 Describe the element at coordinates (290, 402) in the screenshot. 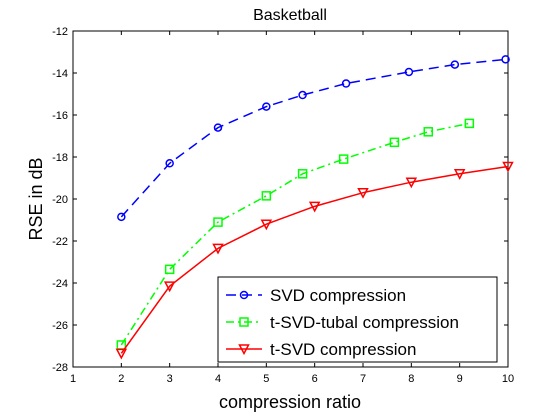

I see `x-axis-label: compression ratio` at that location.